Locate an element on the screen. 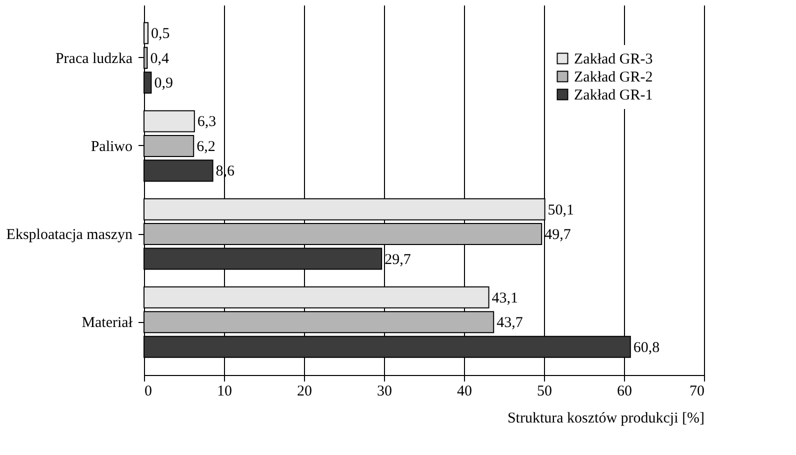  data-label: 49,7 is located at coordinates (558, 235).